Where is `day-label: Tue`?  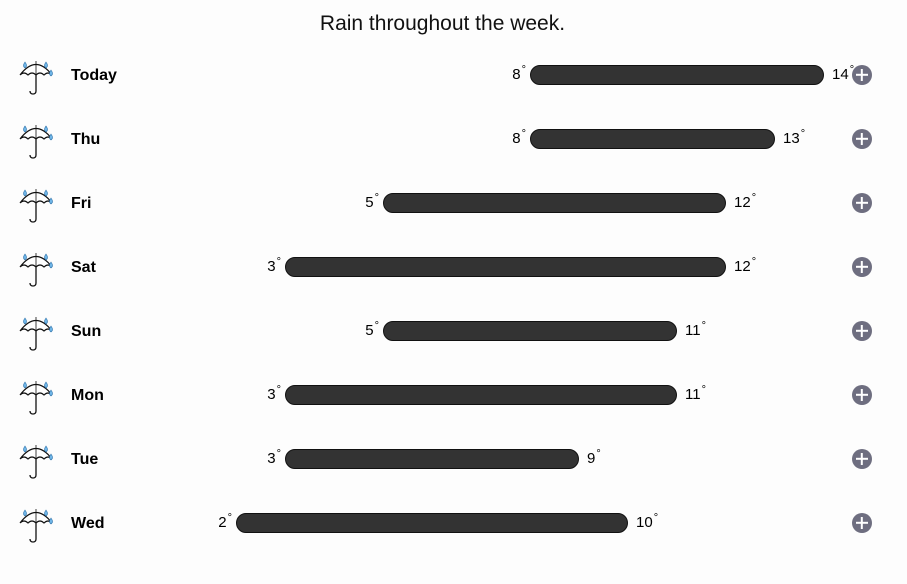
day-label: Tue is located at coordinates (85, 459).